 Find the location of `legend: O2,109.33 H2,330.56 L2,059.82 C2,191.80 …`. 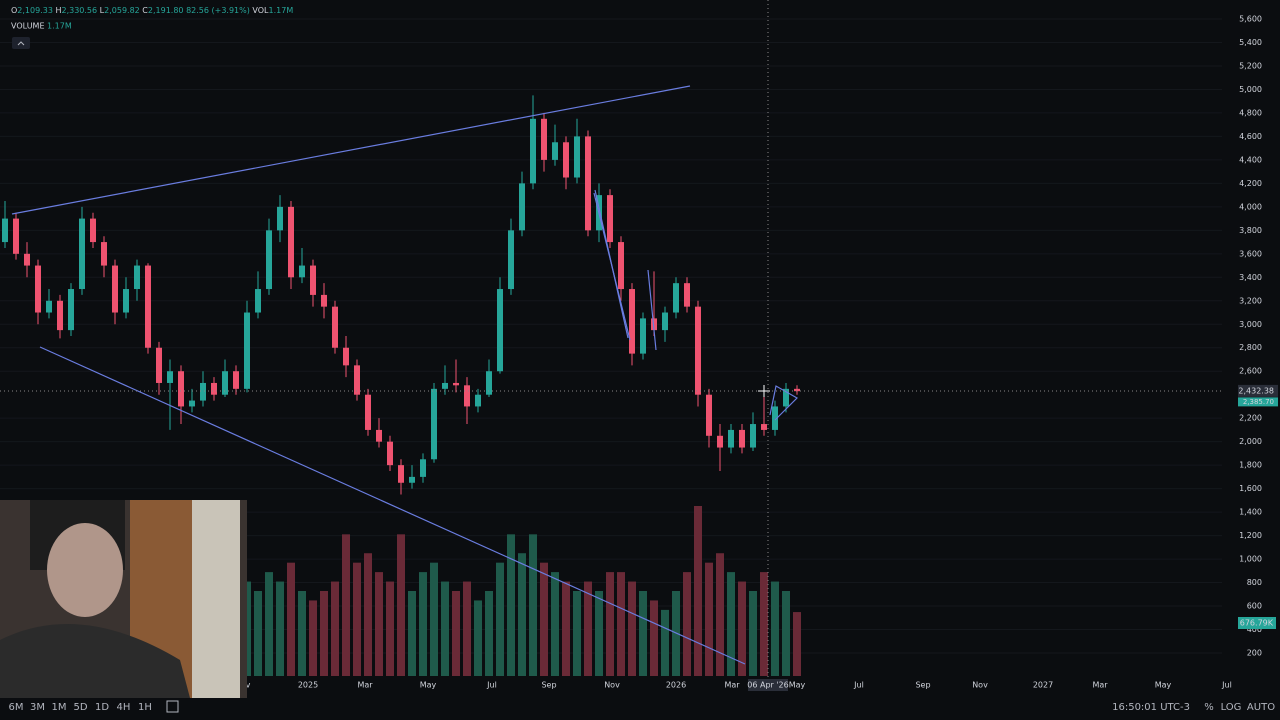

legend: O2,109.33 H2,330.56 L2,059.82 C2,191.80 … is located at coordinates (152, 27).